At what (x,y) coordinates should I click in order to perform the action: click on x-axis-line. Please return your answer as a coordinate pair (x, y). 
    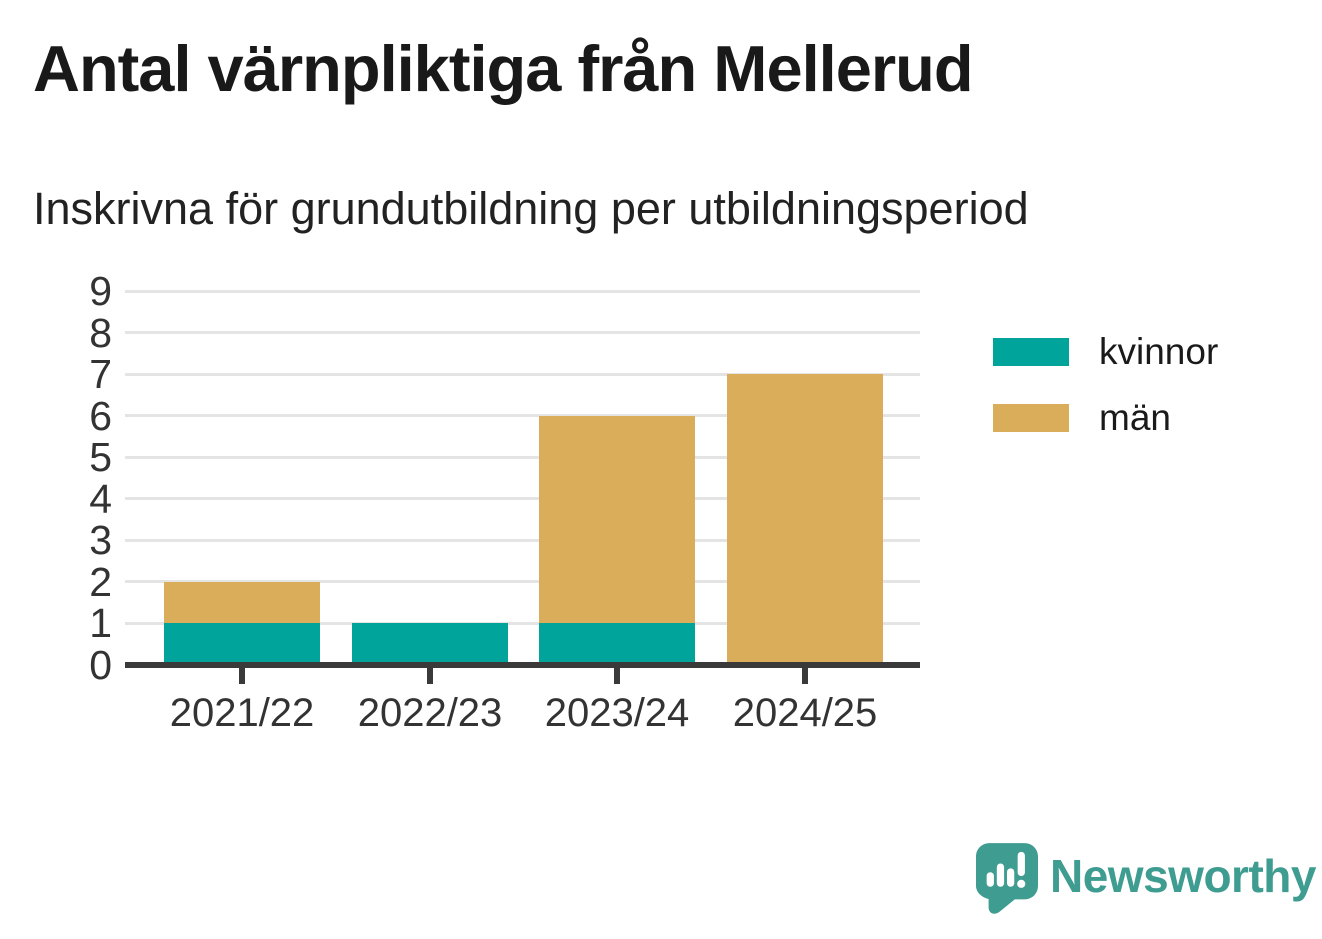
    Looking at the image, I should click on (522, 665).